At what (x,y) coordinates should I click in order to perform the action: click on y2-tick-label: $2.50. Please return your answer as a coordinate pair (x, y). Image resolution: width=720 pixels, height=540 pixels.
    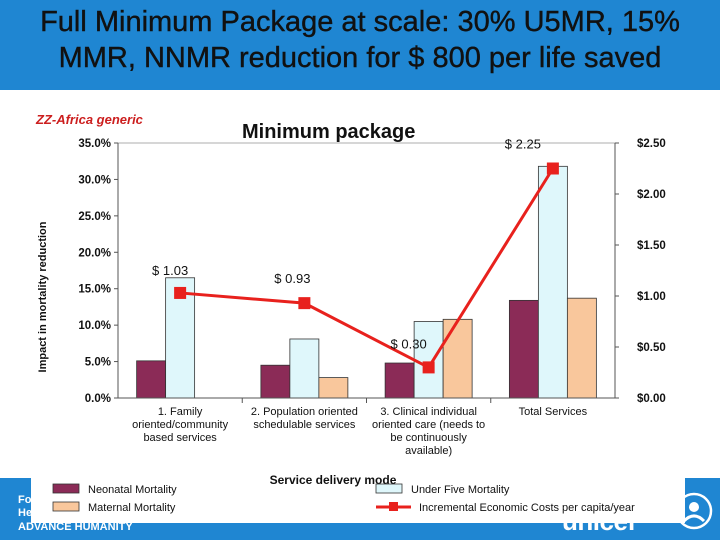
    Looking at the image, I should click on (651, 144).